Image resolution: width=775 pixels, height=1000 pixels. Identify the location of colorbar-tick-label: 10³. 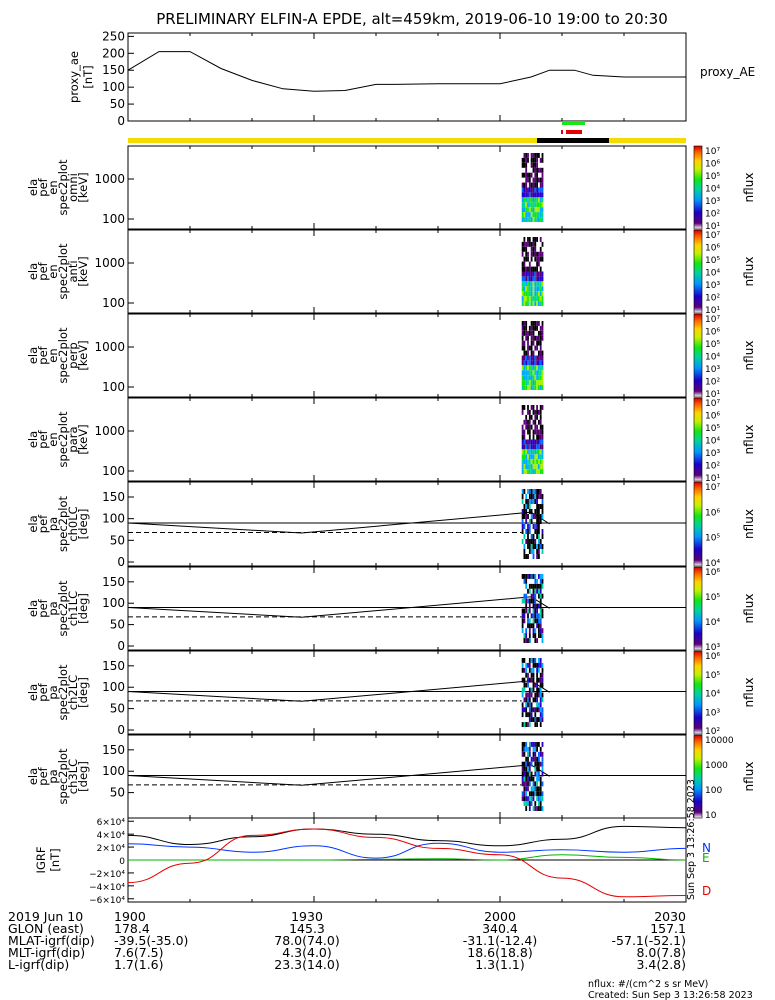
(712, 713).